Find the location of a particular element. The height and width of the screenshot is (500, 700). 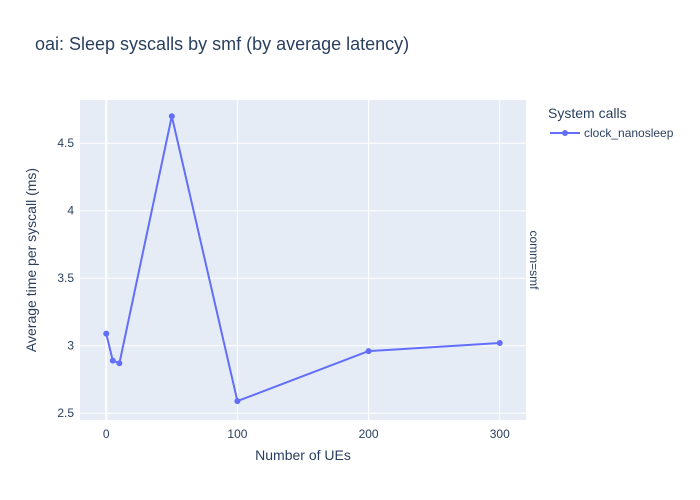

legend: clock_nanosleep is located at coordinates (612, 133).